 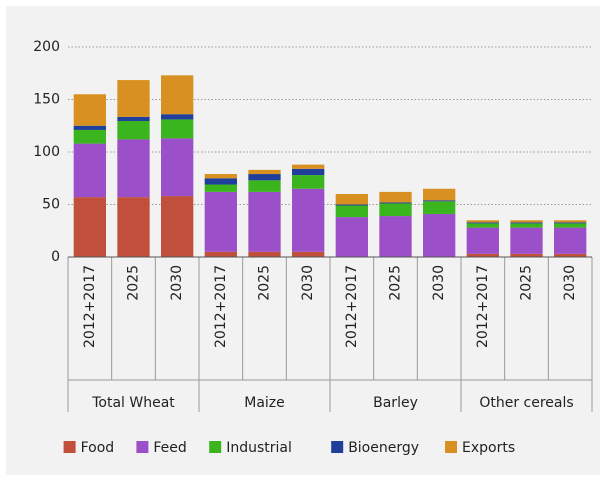 What do you see at coordinates (46, 47) in the screenshot?
I see `y-tick-label: 200` at bounding box center [46, 47].